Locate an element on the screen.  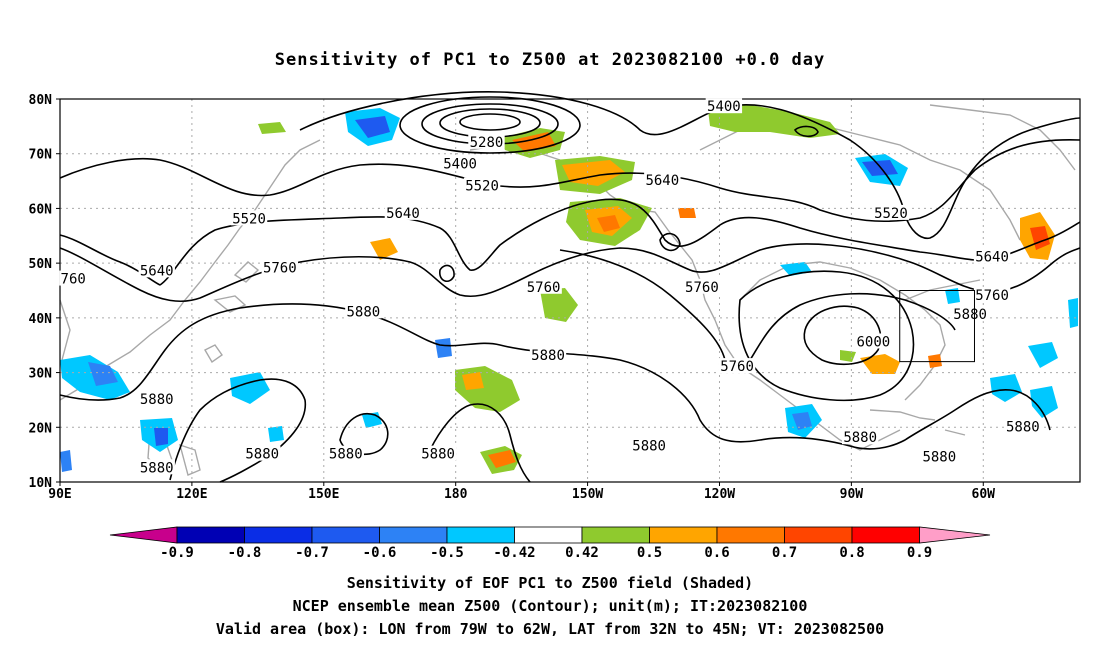
colorbar-label: -0.8 is located at coordinates (245, 553).